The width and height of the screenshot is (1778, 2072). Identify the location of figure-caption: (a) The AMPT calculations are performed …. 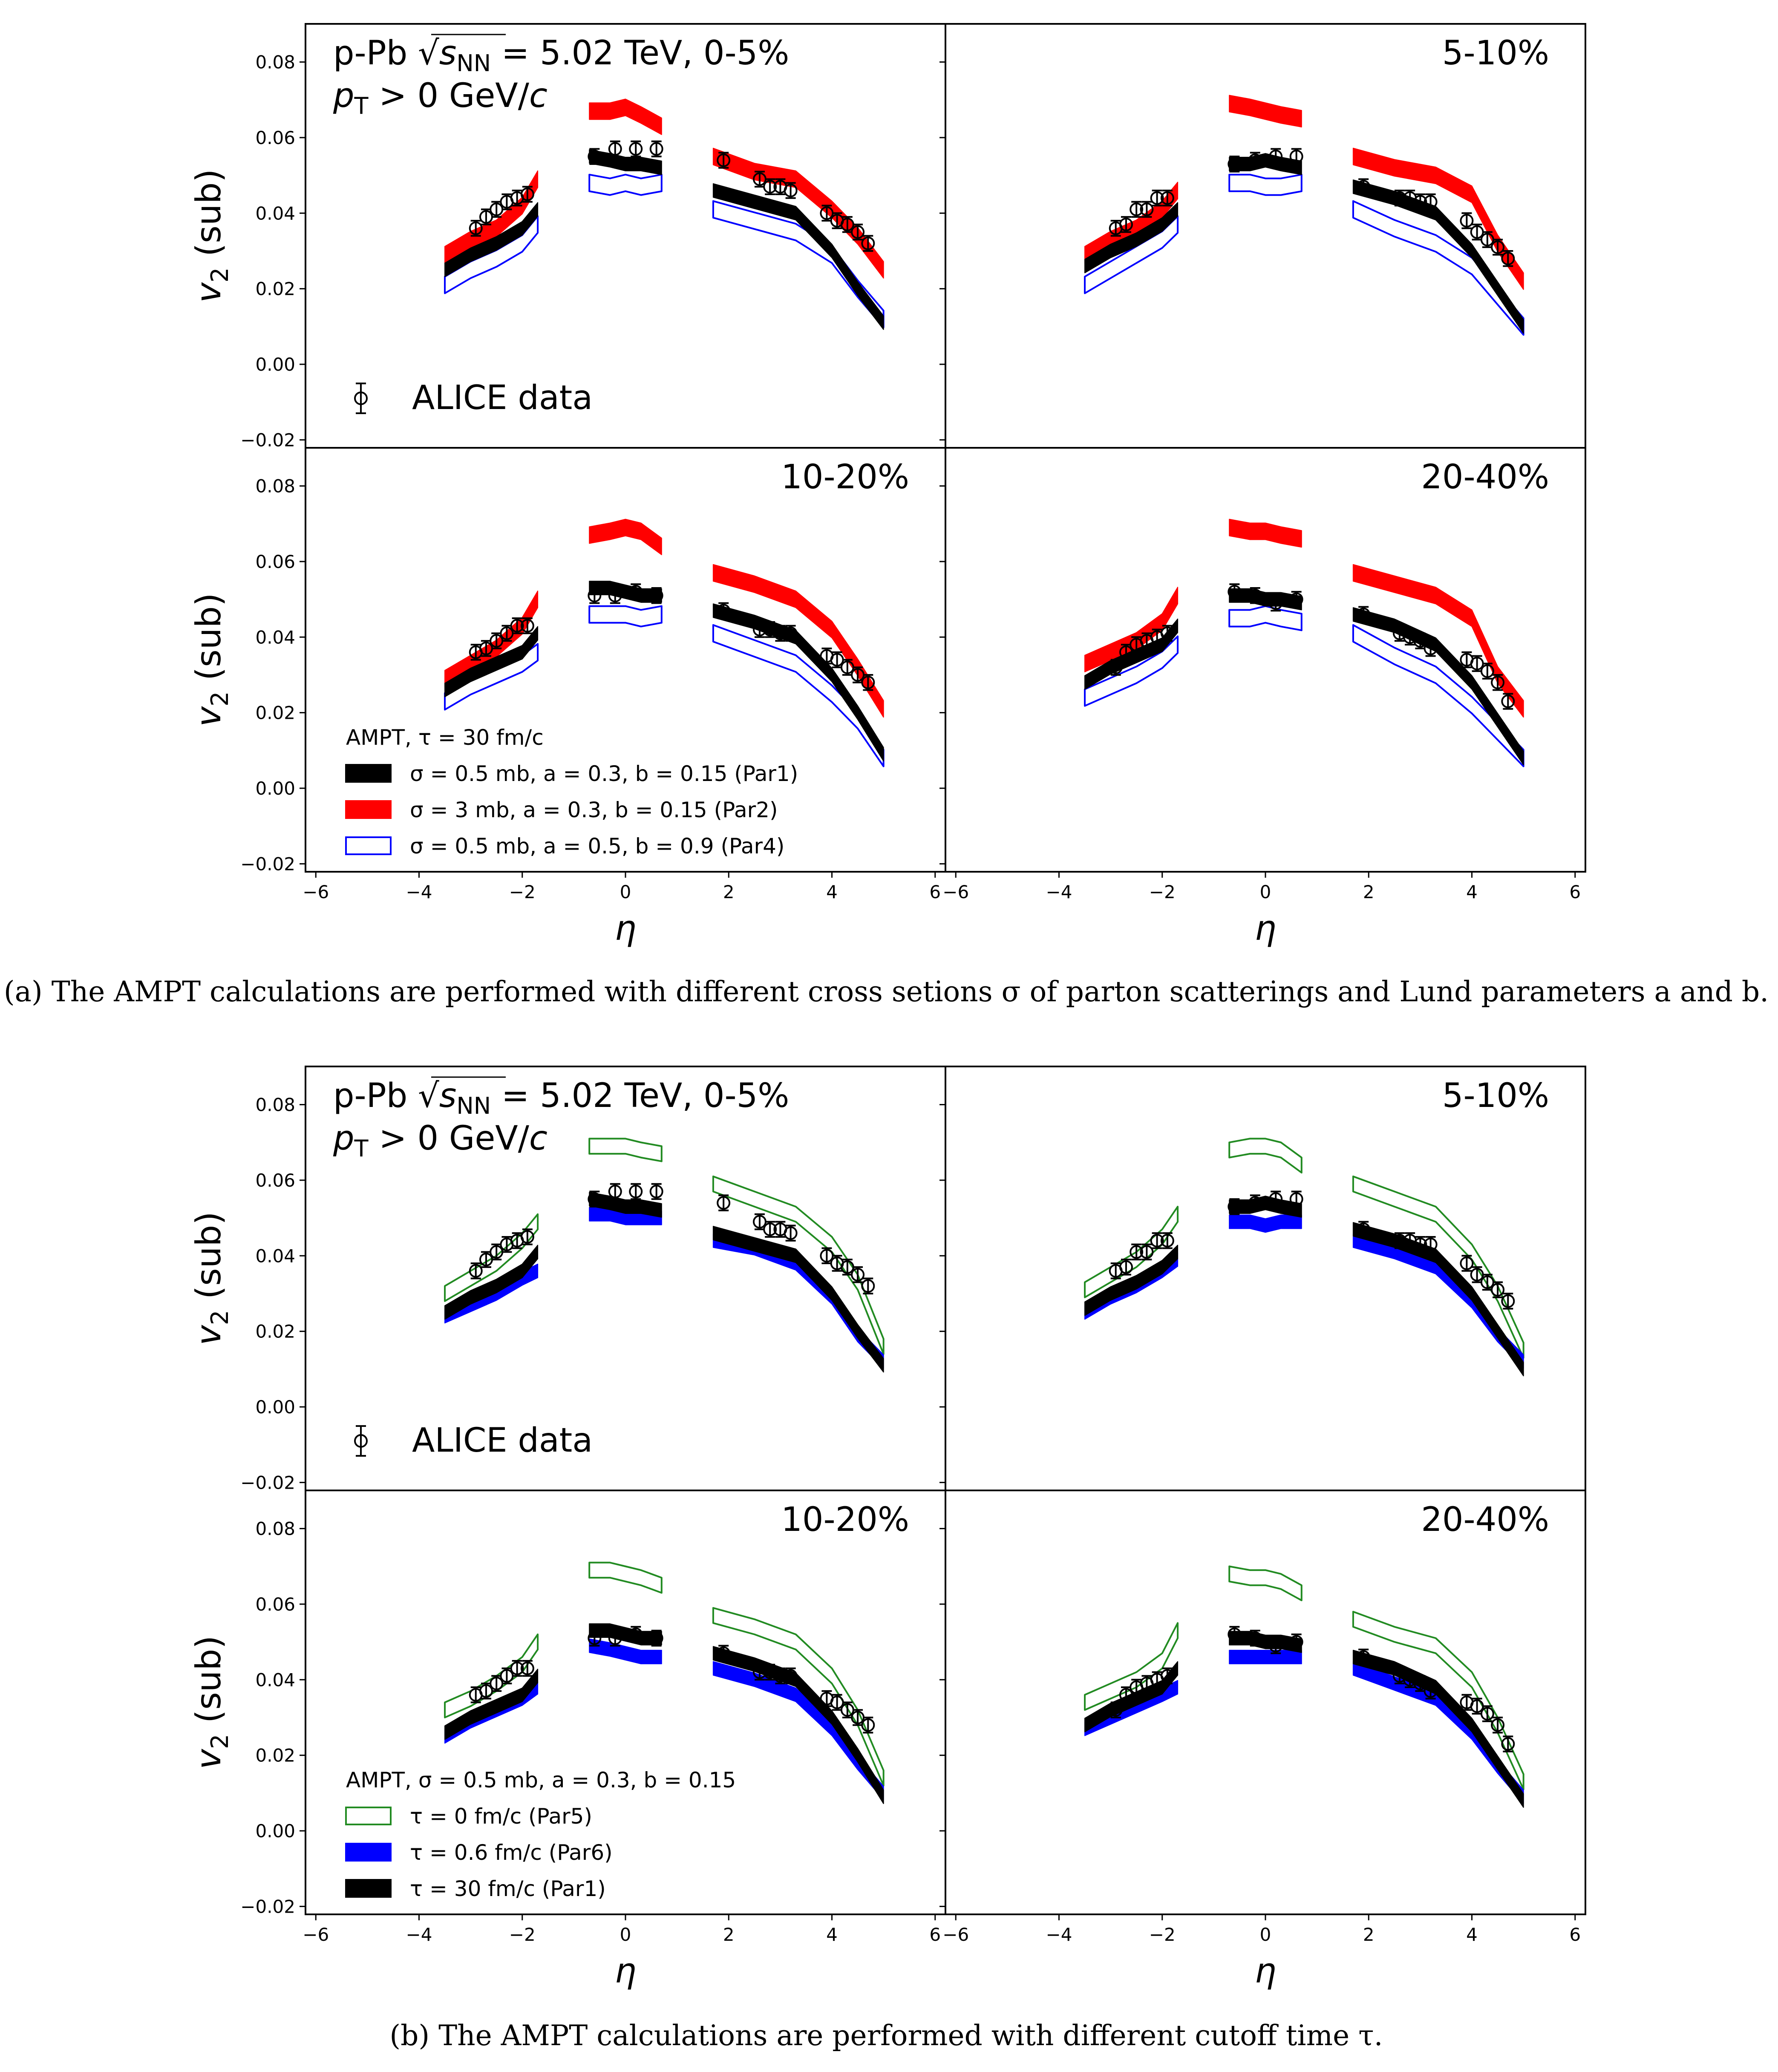
(886, 991).